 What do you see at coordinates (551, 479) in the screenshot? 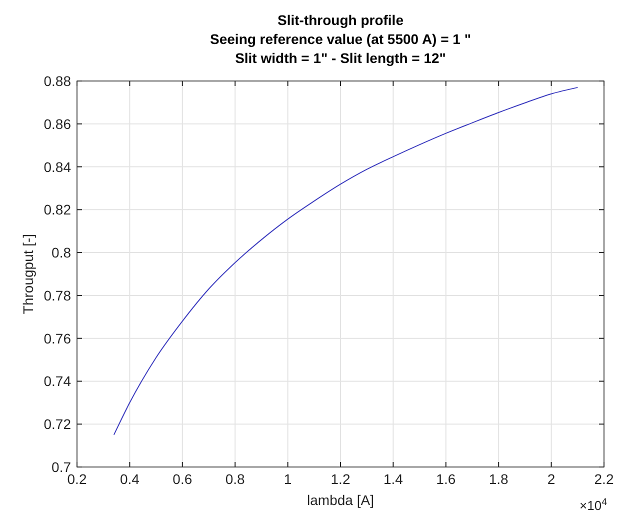
I see `x-tick-label: 2` at bounding box center [551, 479].